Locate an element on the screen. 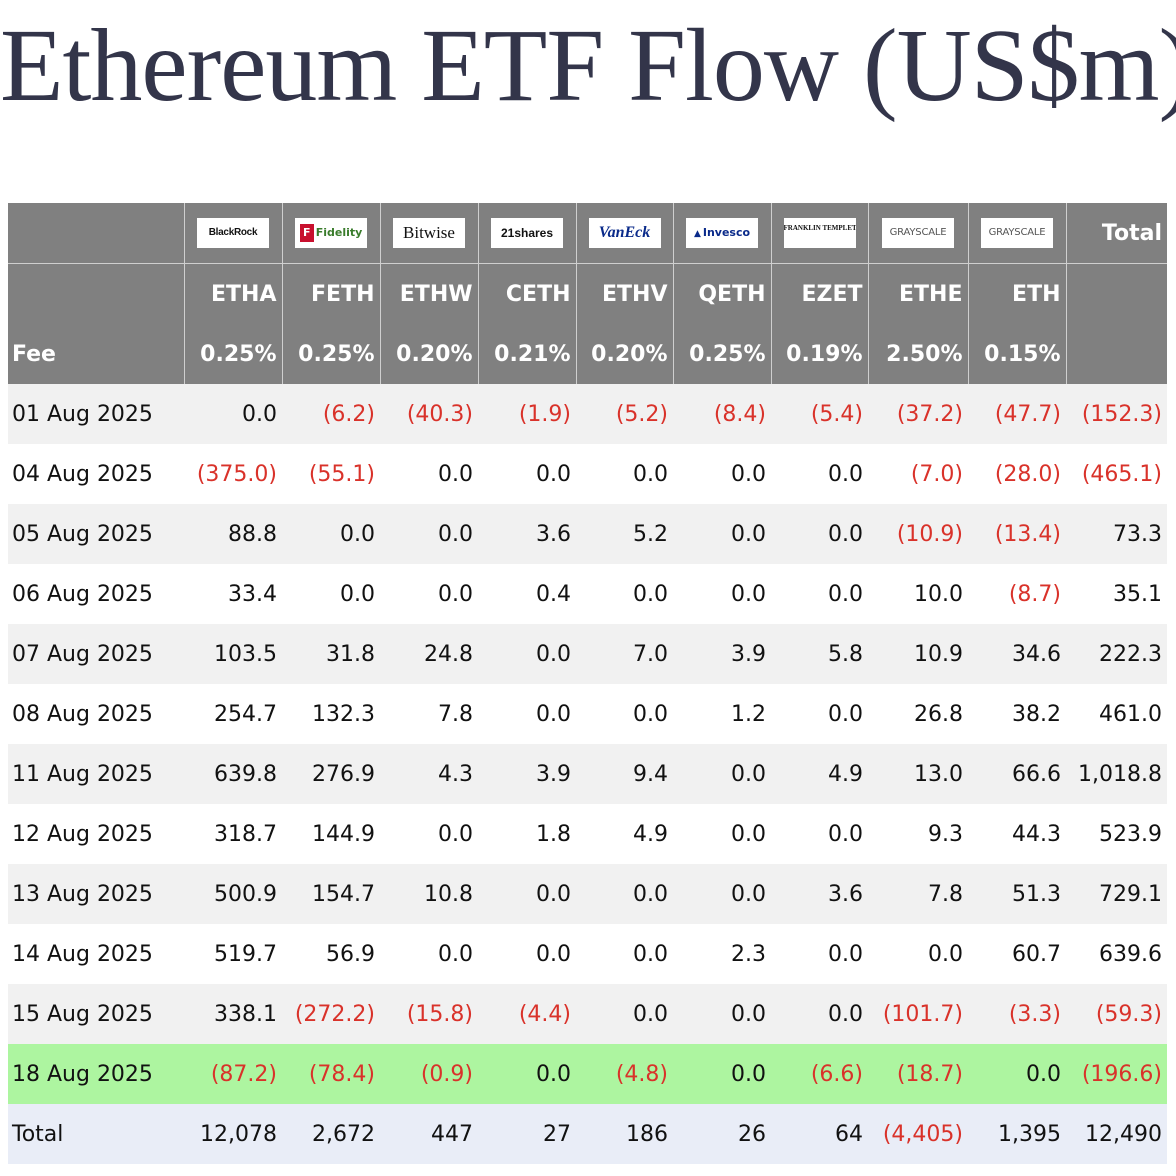 The image size is (1176, 1176). flow-cell: (8.4) is located at coordinates (722, 414).